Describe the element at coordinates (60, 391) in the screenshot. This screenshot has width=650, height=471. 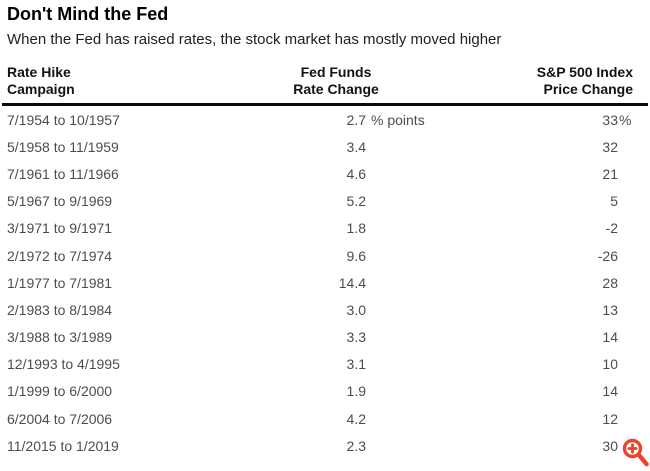
I see `campaign-cell: 1/1999 to 6/2000` at that location.